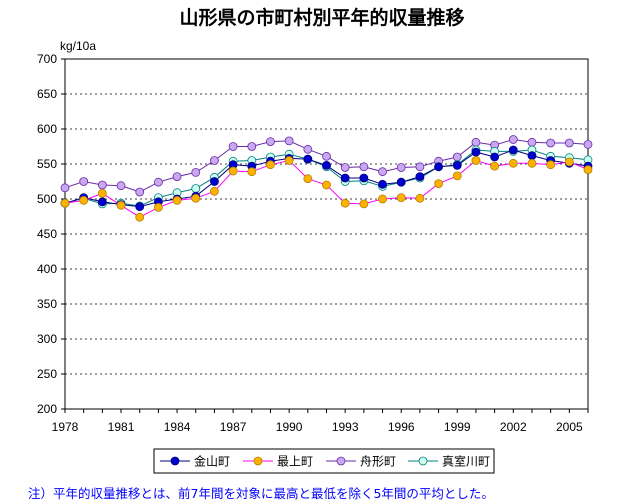  What do you see at coordinates (513, 427) in the screenshot?
I see `x-tick-label: 2002` at bounding box center [513, 427].